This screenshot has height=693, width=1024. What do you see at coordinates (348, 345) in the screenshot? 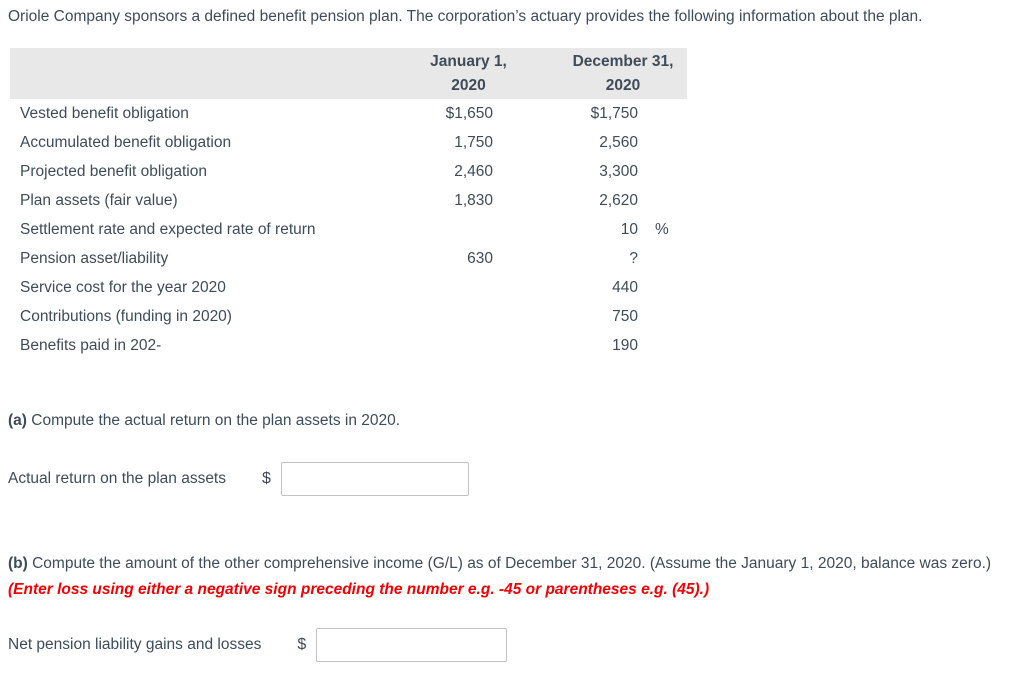
I see `table-row: Benefits paid in 202- 190` at bounding box center [348, 345].